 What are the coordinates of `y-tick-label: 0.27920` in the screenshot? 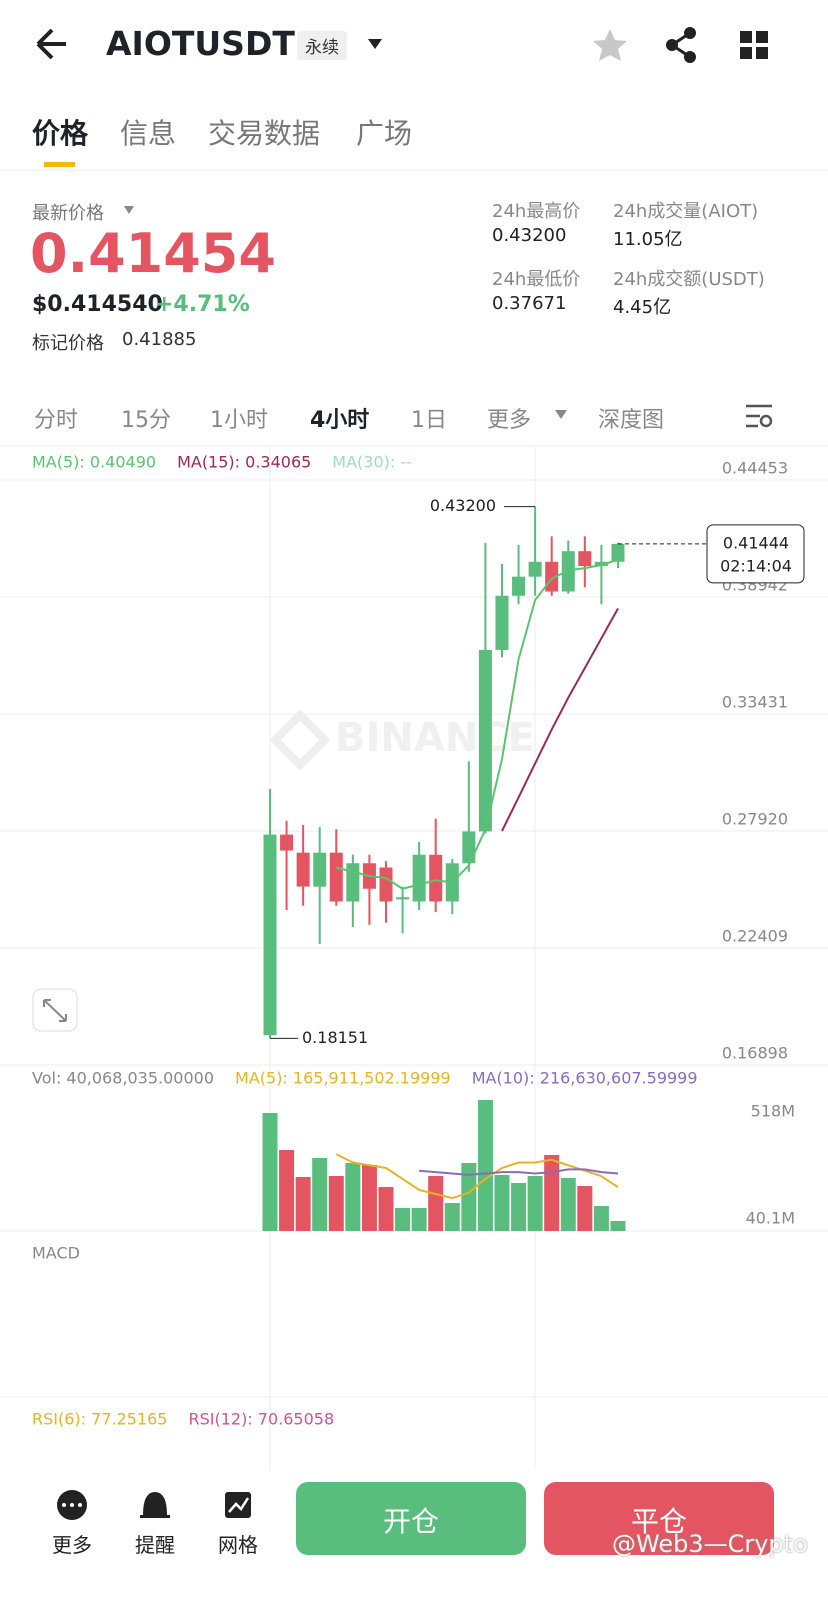 It's located at (755, 819).